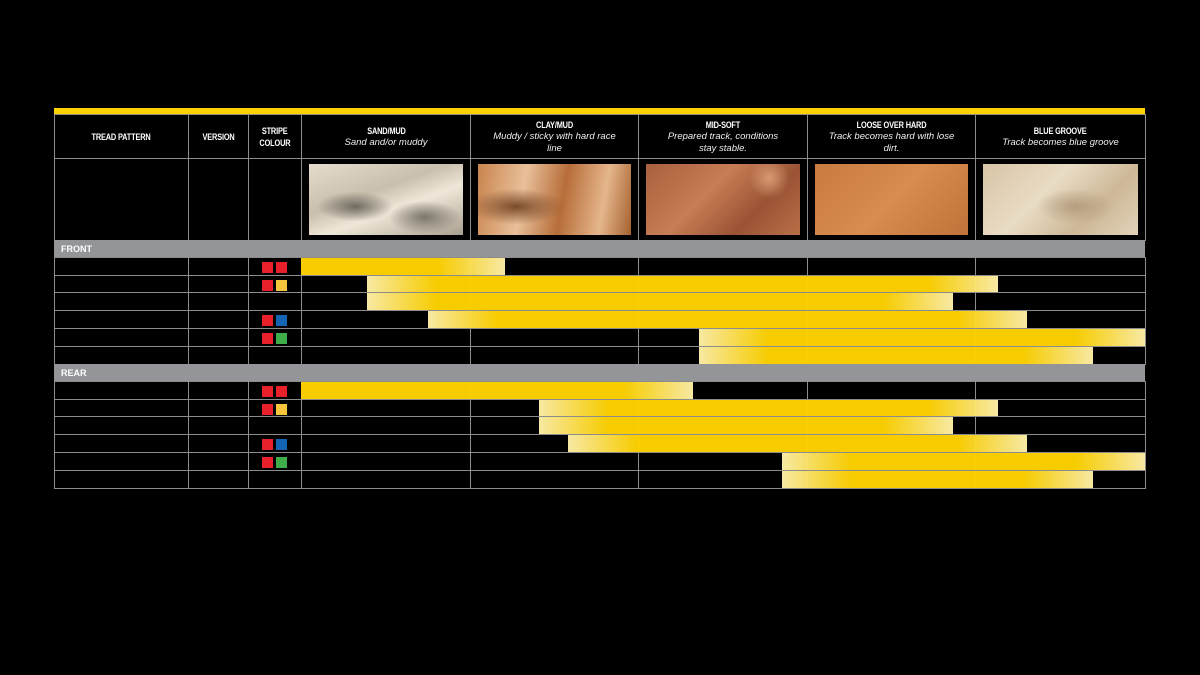 The image size is (1200, 675). I want to click on header-tread-pattern: TREAD PATTERN, so click(121, 136).